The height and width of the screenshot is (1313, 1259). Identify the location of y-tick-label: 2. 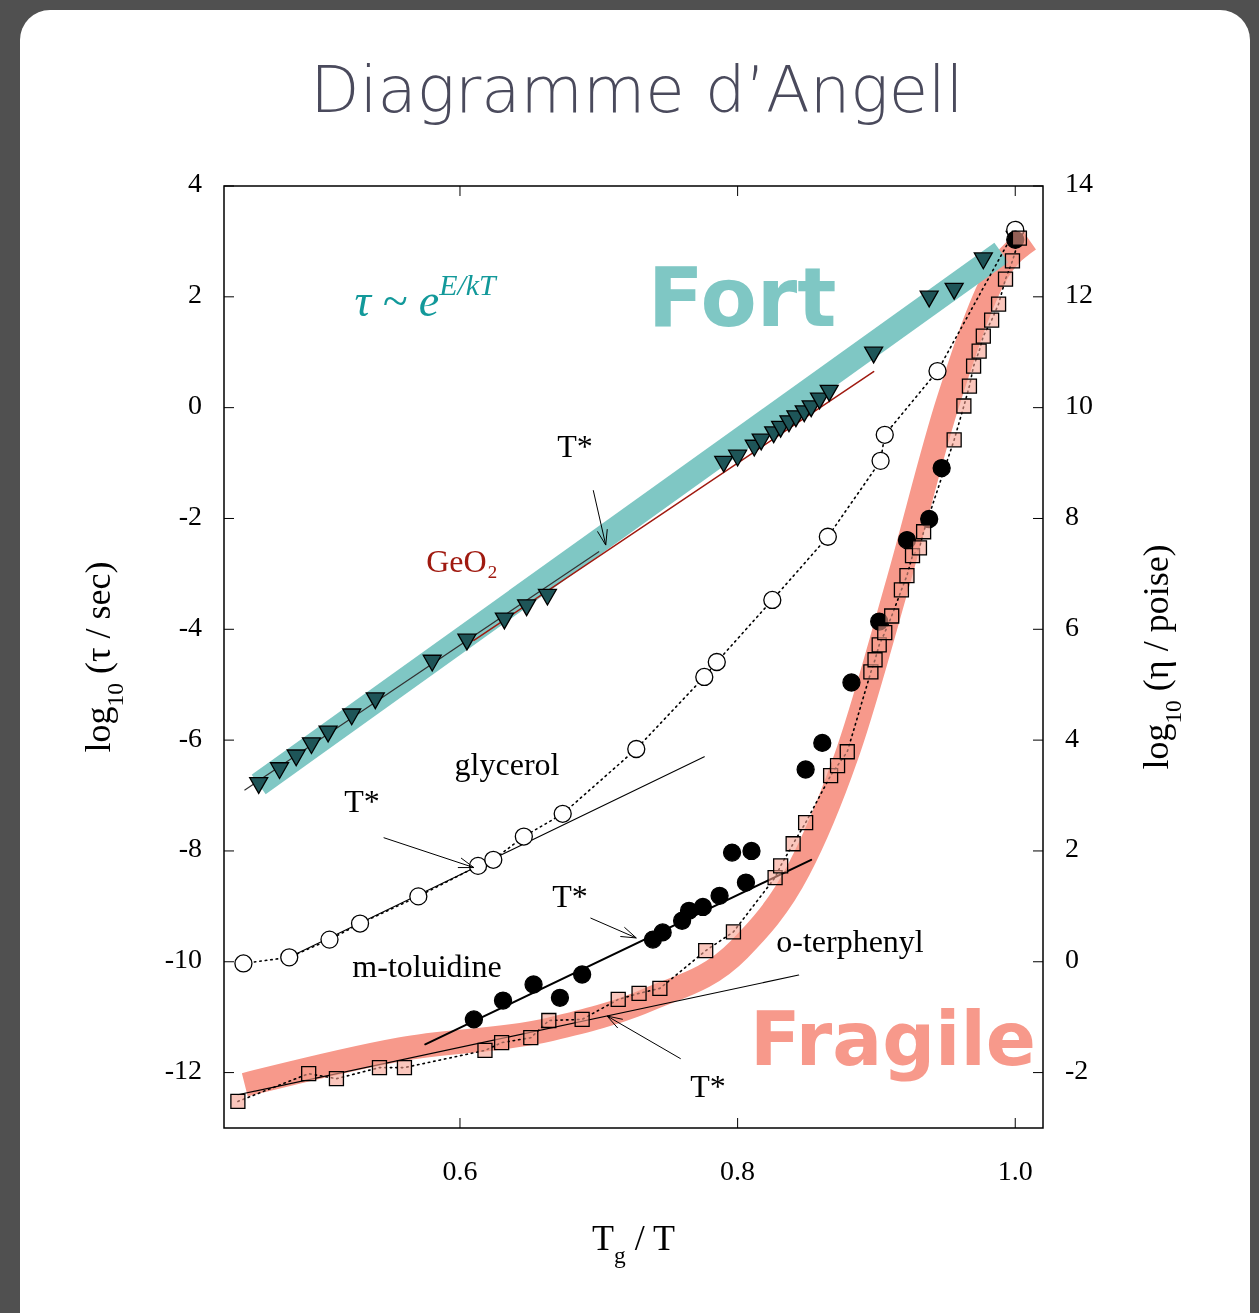
(195, 294).